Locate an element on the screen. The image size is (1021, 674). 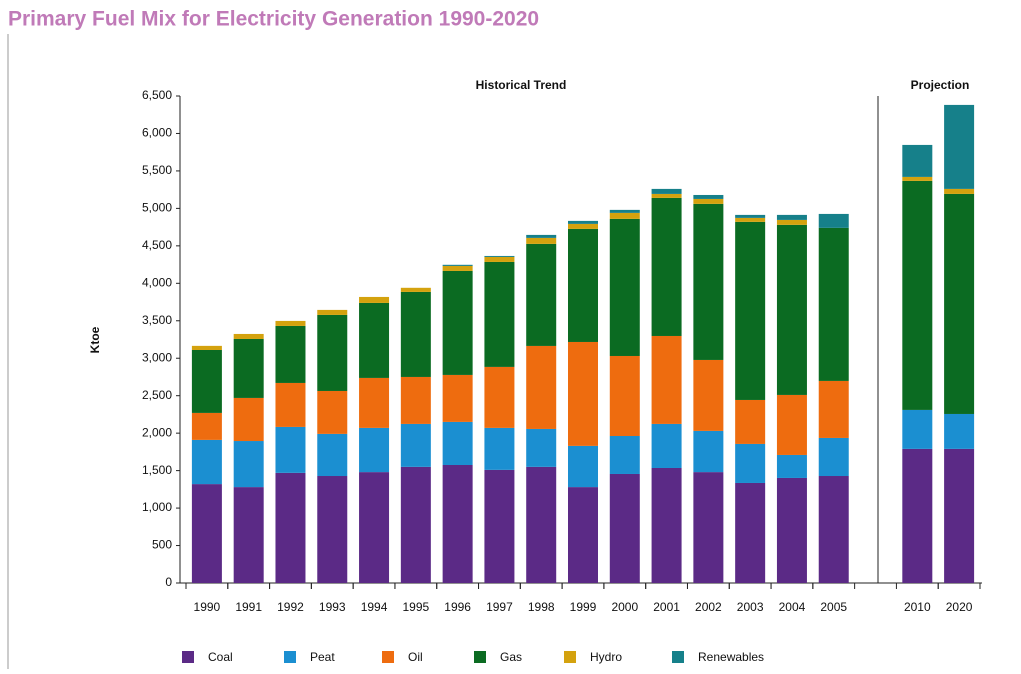
x-tick-label: 1999 is located at coordinates (583, 607).